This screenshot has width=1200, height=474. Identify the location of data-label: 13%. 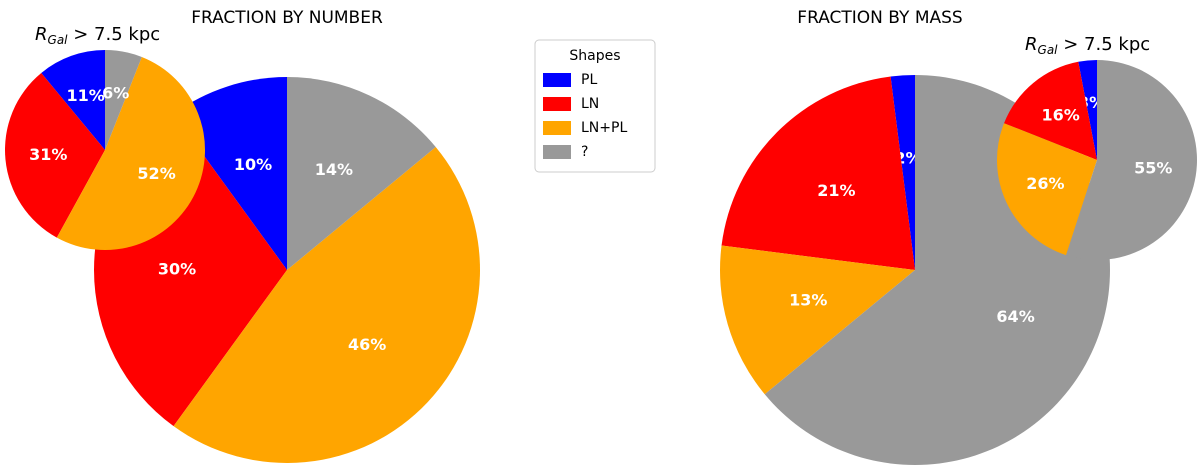
(808, 300).